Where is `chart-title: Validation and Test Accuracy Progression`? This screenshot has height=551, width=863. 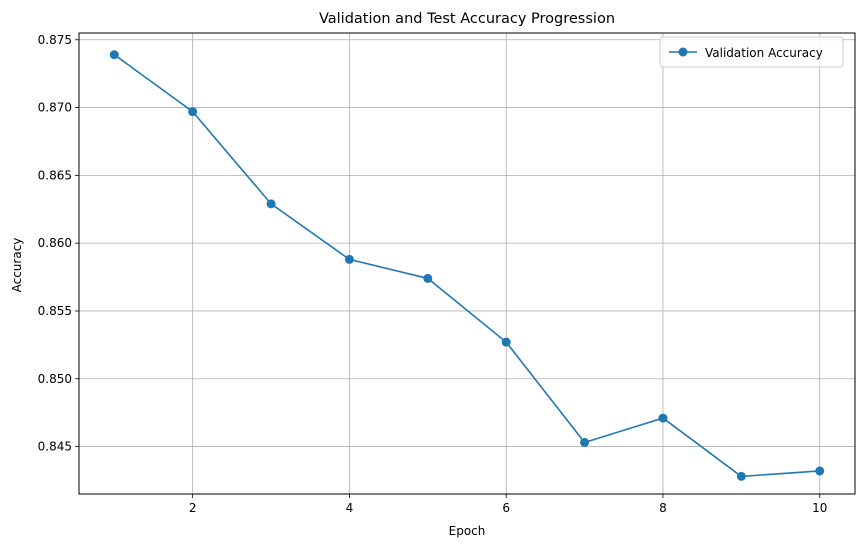 chart-title: Validation and Test Accuracy Progression is located at coordinates (467, 19).